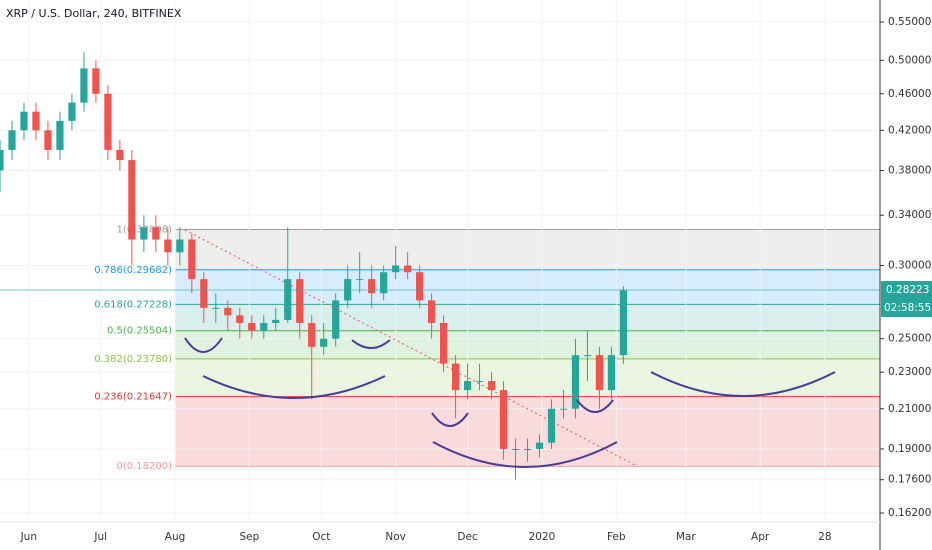 This screenshot has height=550, width=932. Describe the element at coordinates (395, 537) in the screenshot. I see `x-tick-label: Nov` at that location.